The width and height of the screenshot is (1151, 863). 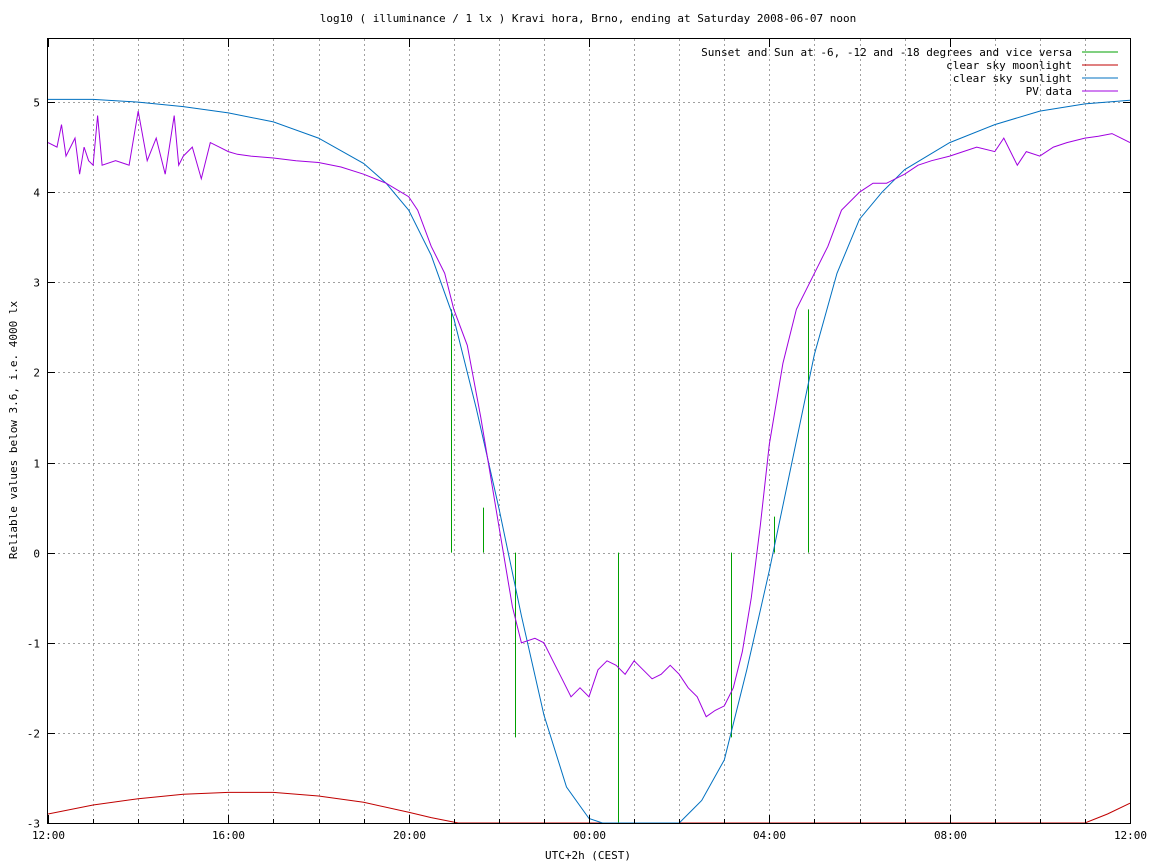 I want to click on series-line-clear-sky-moonlight, so click(x=589, y=807).